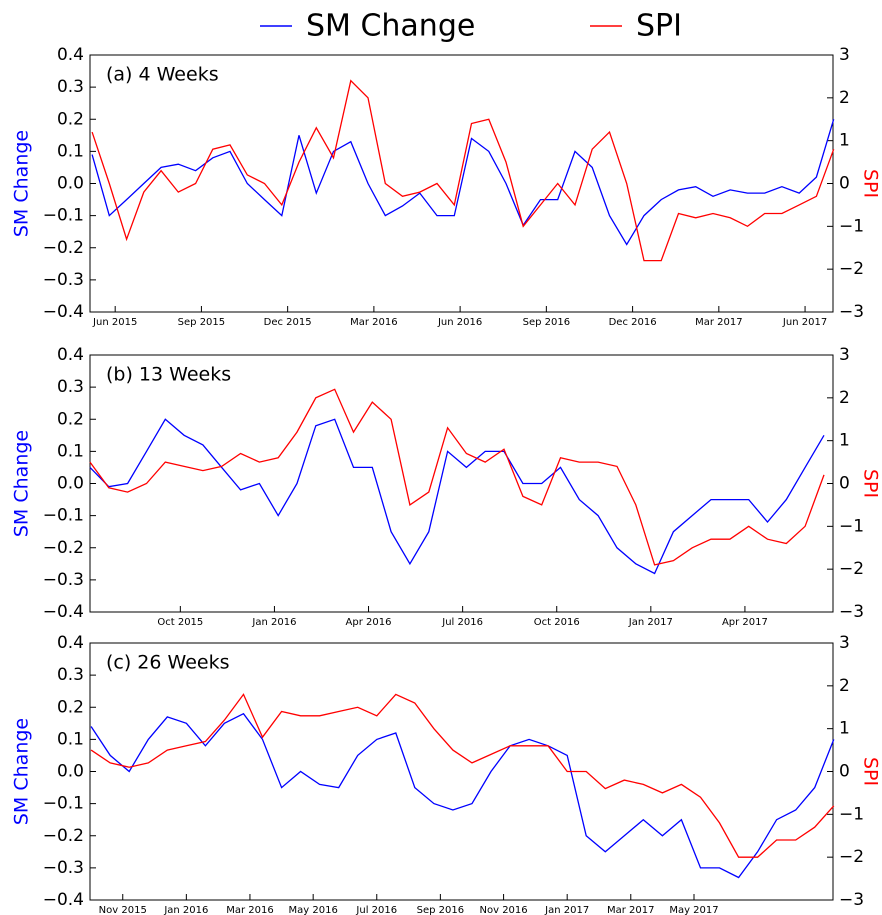  Describe the element at coordinates (201, 322) in the screenshot. I see `x-tick-label: Sep 2015` at that location.